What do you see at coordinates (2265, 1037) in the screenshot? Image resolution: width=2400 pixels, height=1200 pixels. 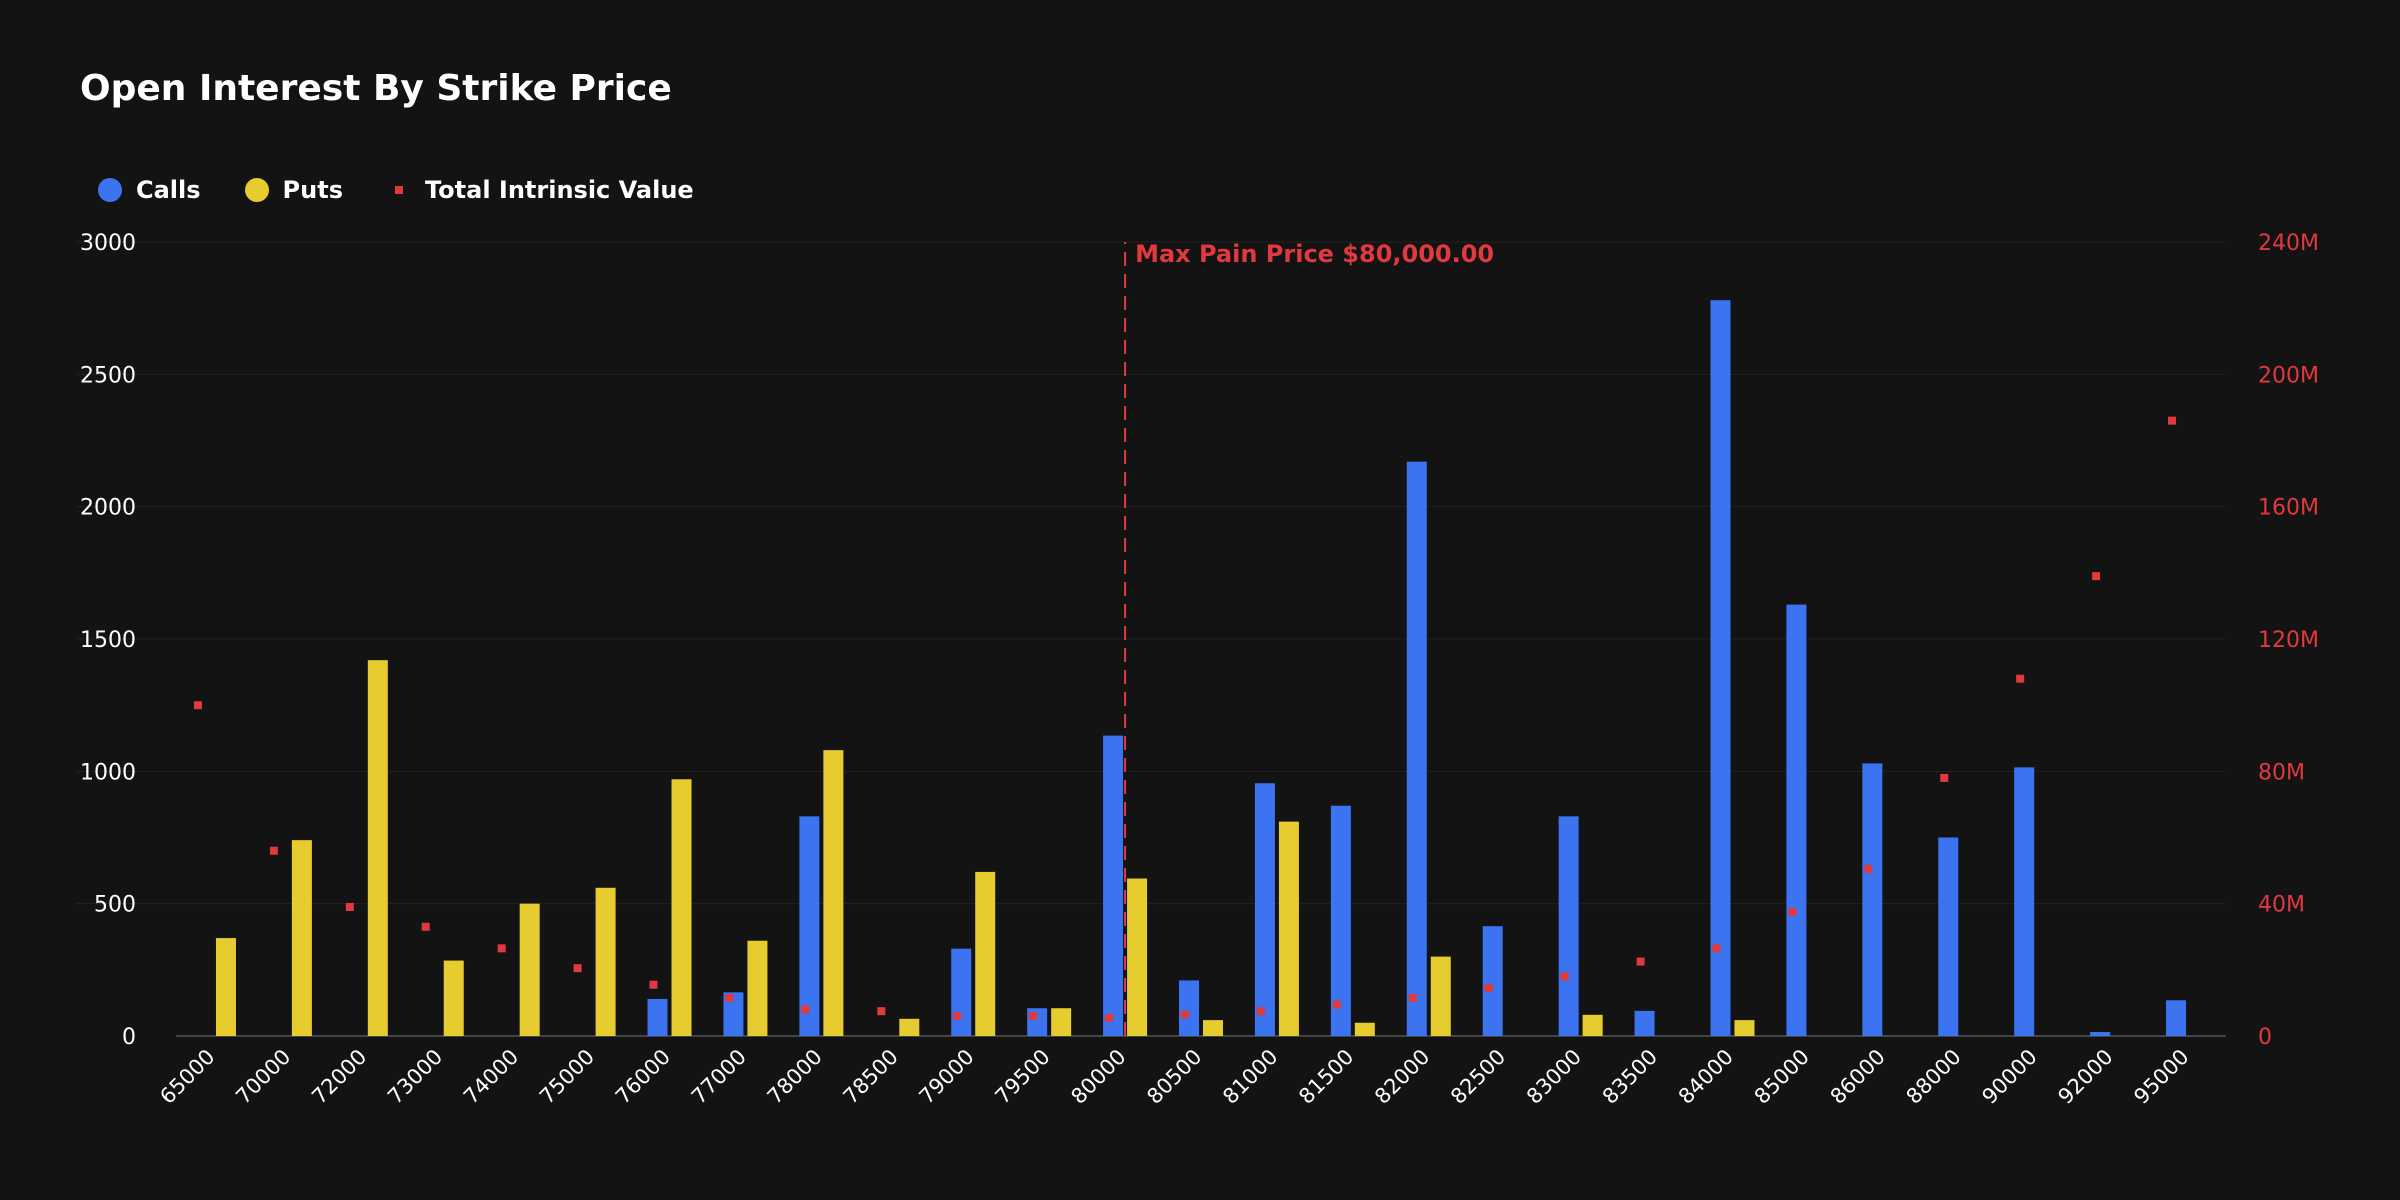 I see `y-tick-right: 0` at bounding box center [2265, 1037].